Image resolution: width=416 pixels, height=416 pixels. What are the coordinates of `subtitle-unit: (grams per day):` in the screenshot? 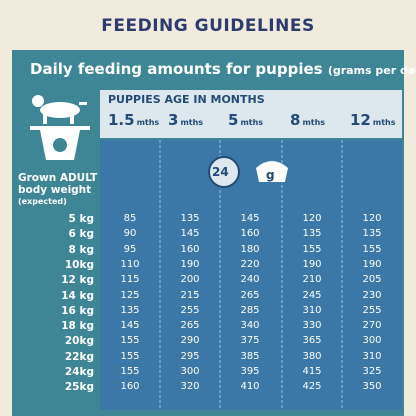 It's located at (371, 70).